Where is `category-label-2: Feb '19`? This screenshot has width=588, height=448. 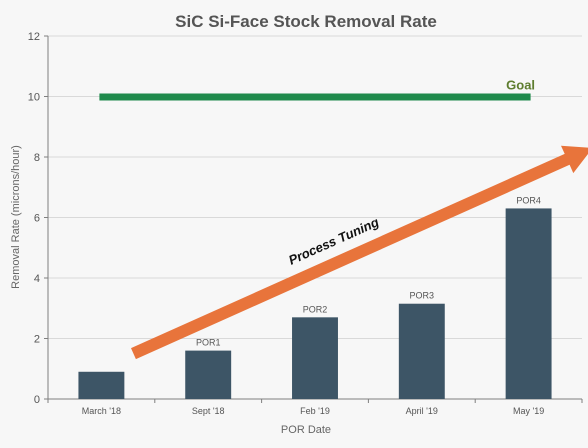 category-label-2: Feb '19 is located at coordinates (315, 411).